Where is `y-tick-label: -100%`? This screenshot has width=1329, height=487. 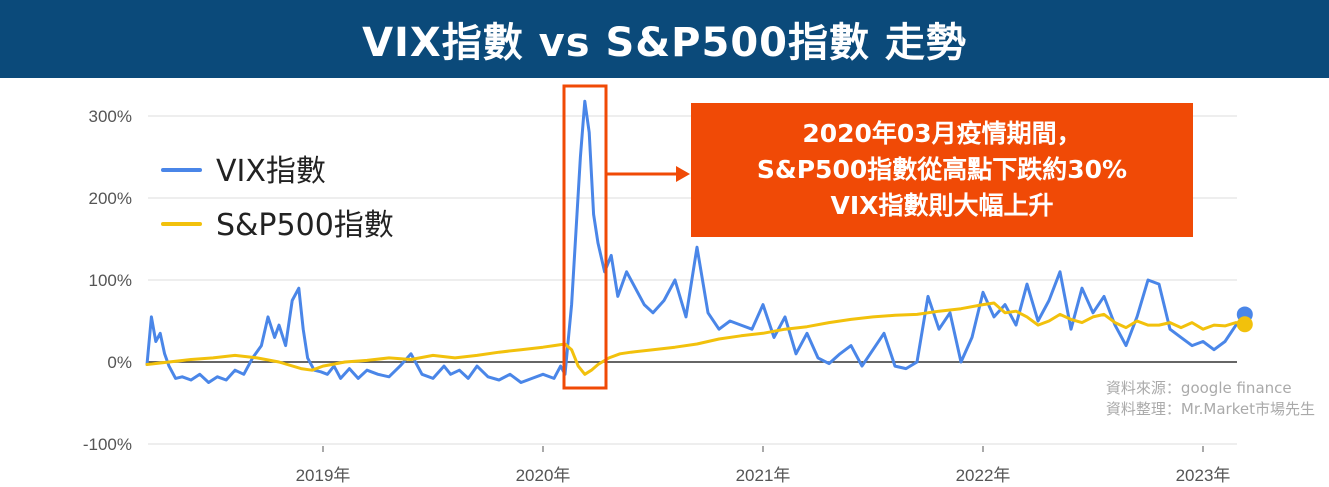 y-tick-label: -100% is located at coordinates (107, 444).